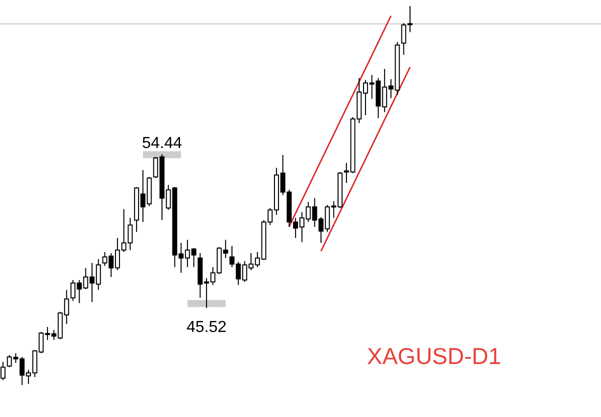 The height and width of the screenshot is (417, 601). Describe the element at coordinates (162, 143) in the screenshot. I see `annotation: 54.44` at that location.